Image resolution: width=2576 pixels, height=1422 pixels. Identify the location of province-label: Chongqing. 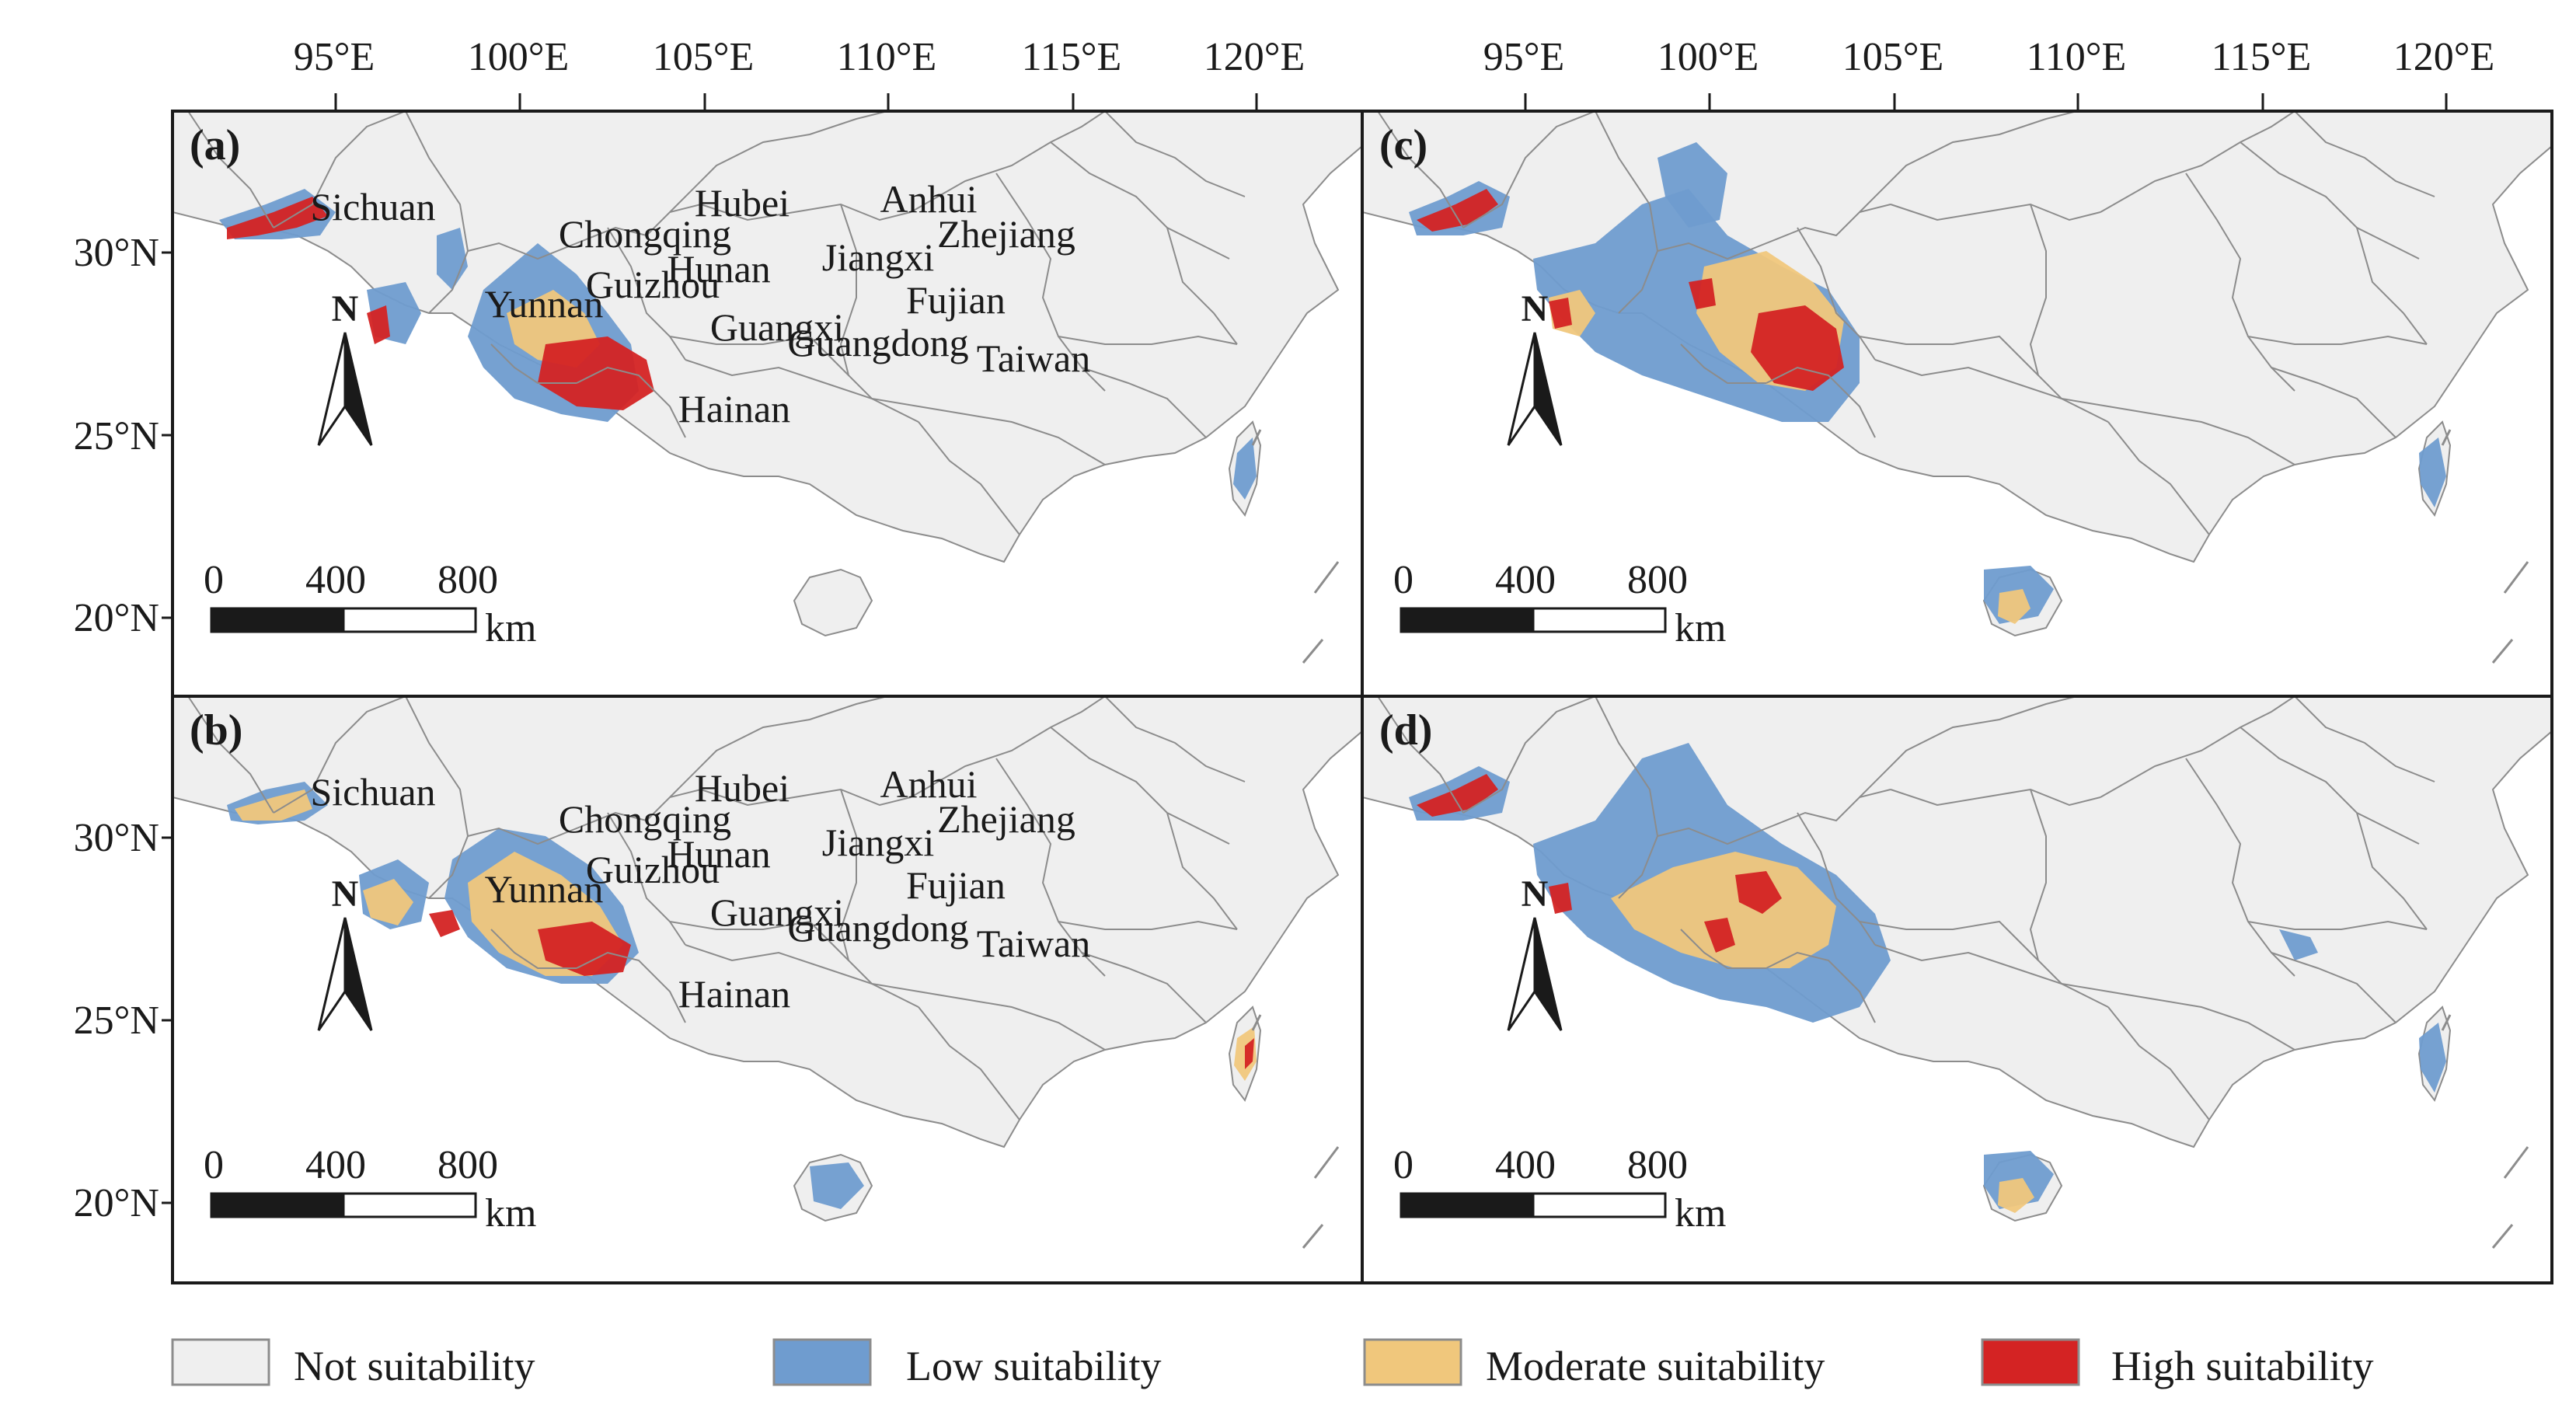
(645, 234).